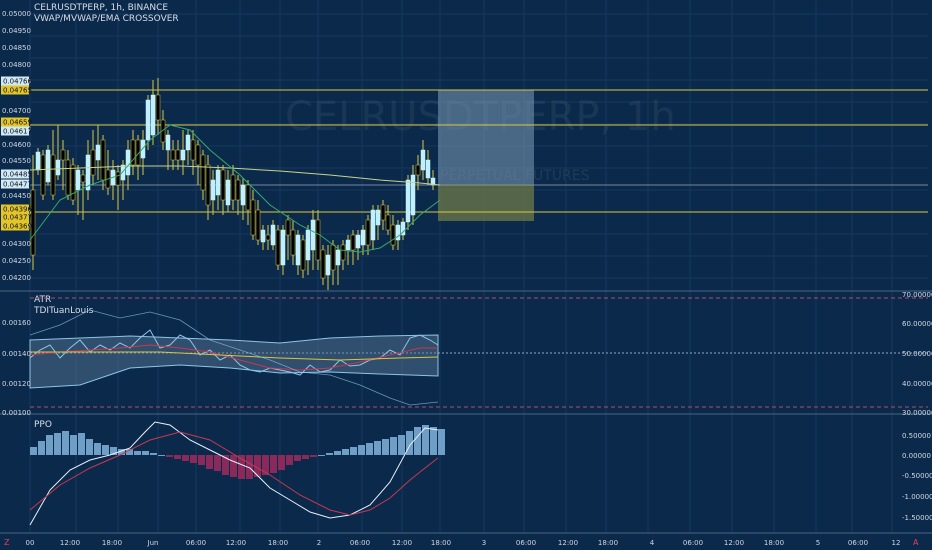 The height and width of the screenshot is (550, 932). What do you see at coordinates (16, 217) in the screenshot?
I see `price-tag: 0.04377` at bounding box center [16, 217].